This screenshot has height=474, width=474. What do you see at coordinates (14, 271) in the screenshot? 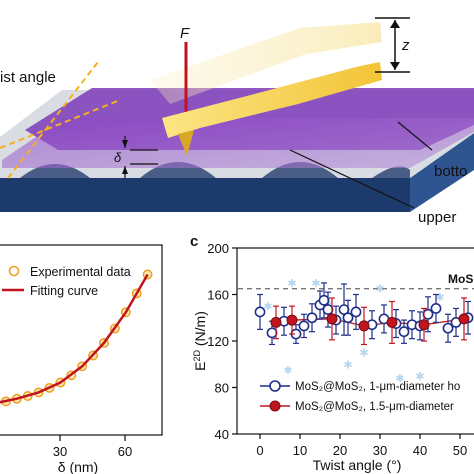
I see `legend-experimental-marker` at bounding box center [14, 271].